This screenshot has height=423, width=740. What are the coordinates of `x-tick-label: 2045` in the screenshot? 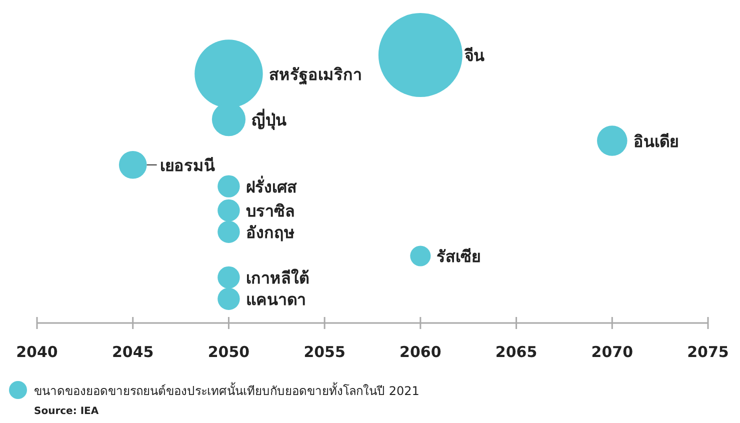 It's located at (133, 352).